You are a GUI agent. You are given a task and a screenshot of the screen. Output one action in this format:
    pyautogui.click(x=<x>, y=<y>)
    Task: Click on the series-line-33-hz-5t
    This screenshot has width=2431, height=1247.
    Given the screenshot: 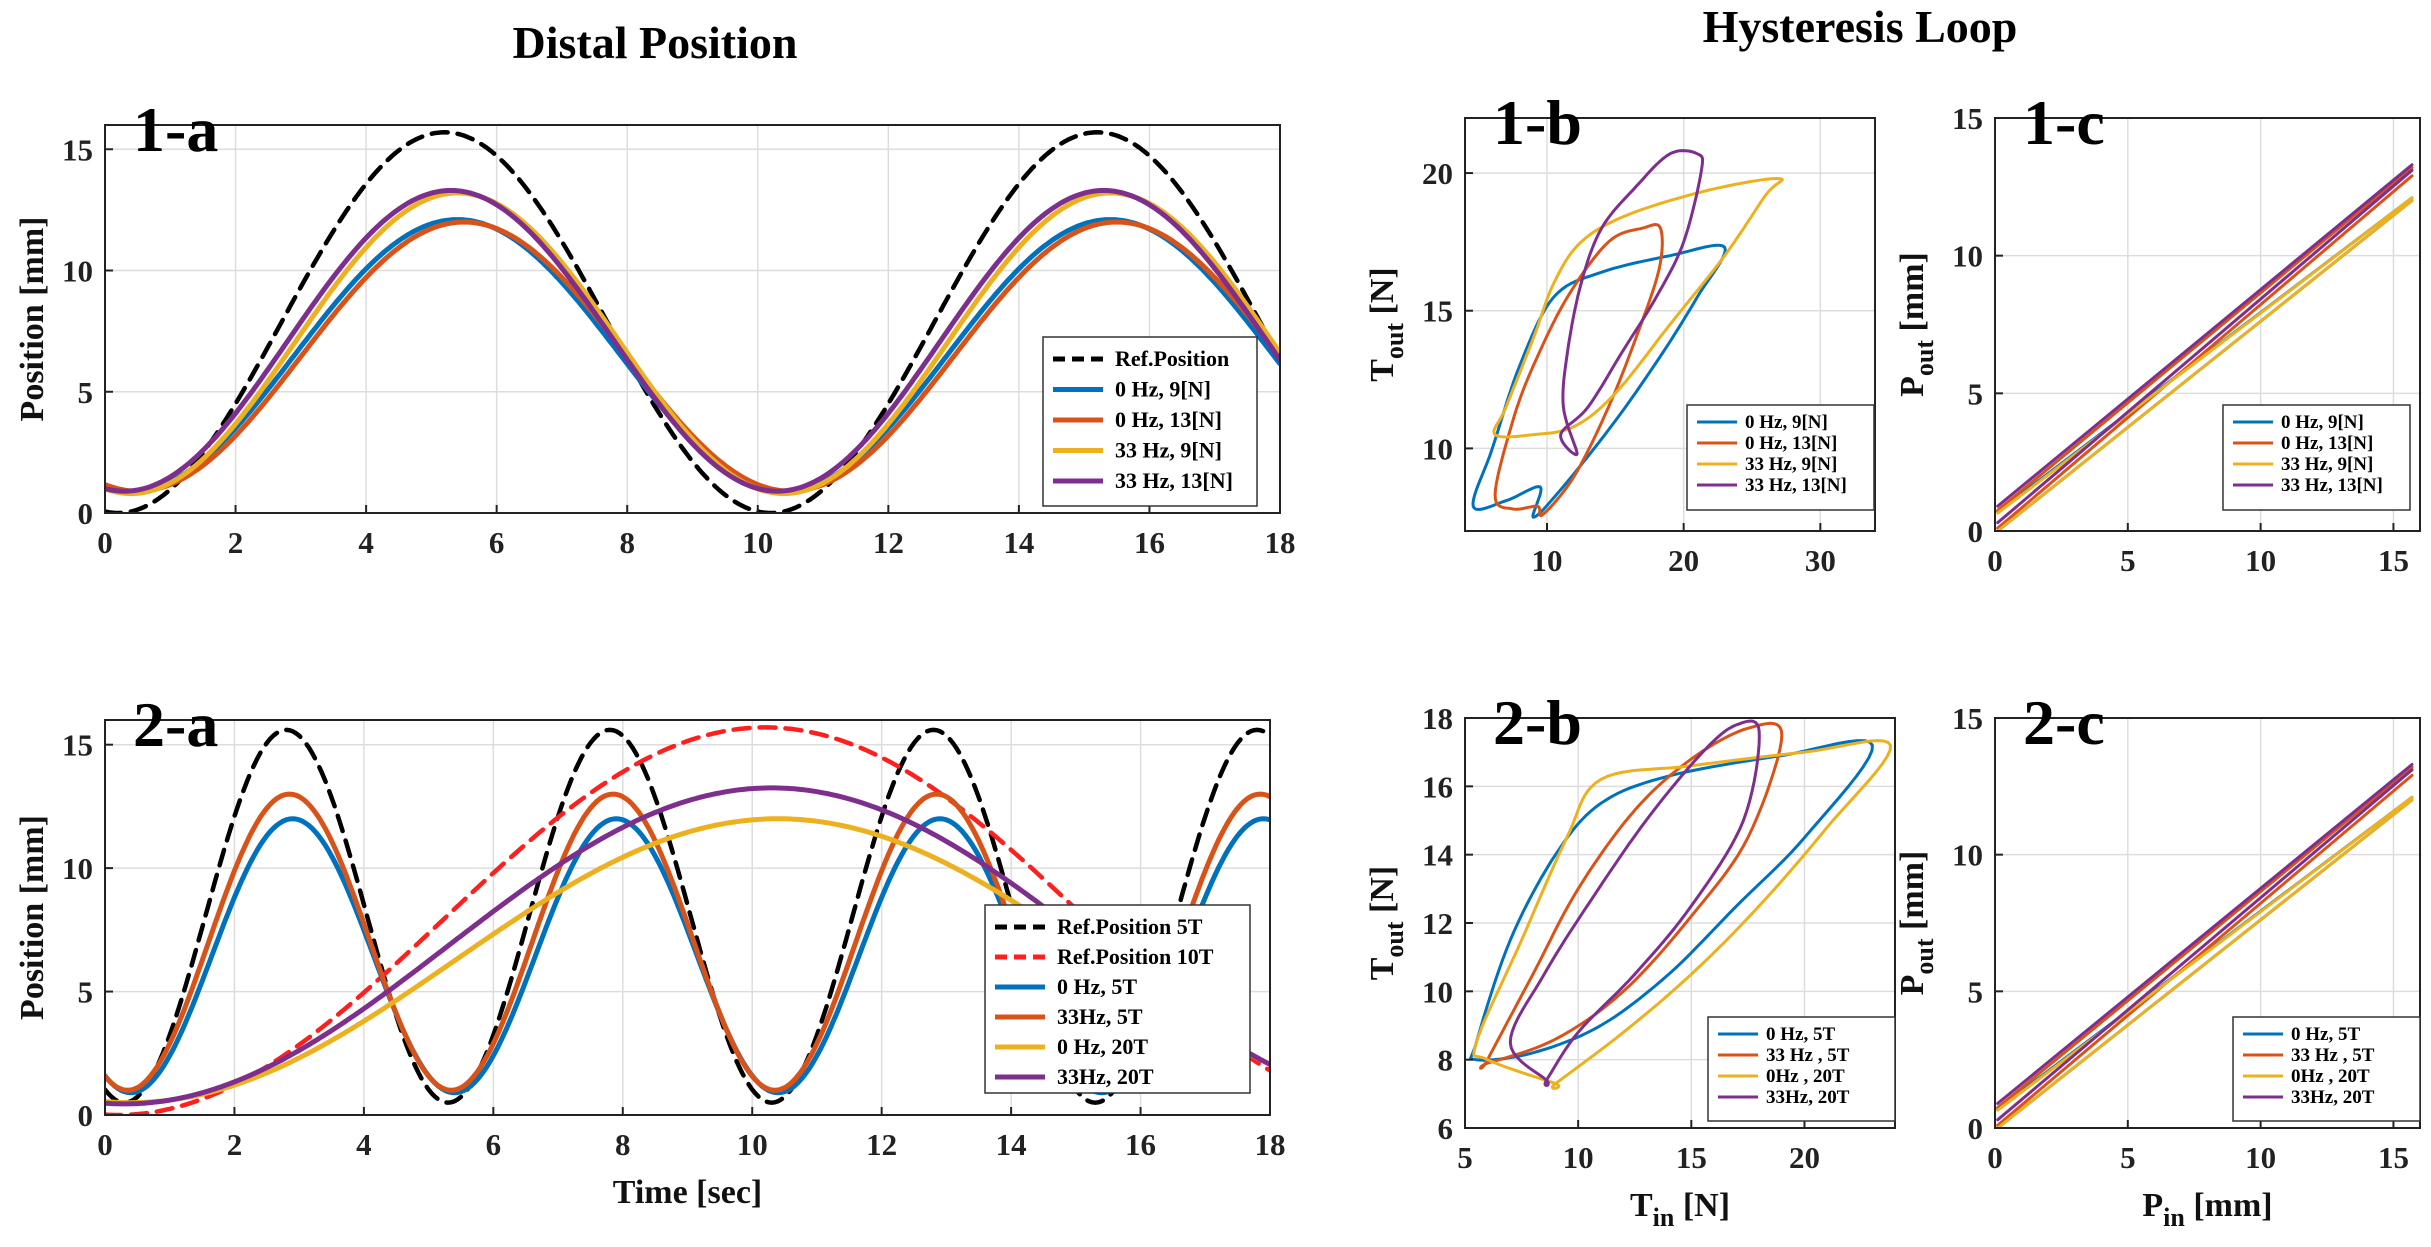 What is the action you would take?
    pyautogui.click(x=1631, y=895)
    